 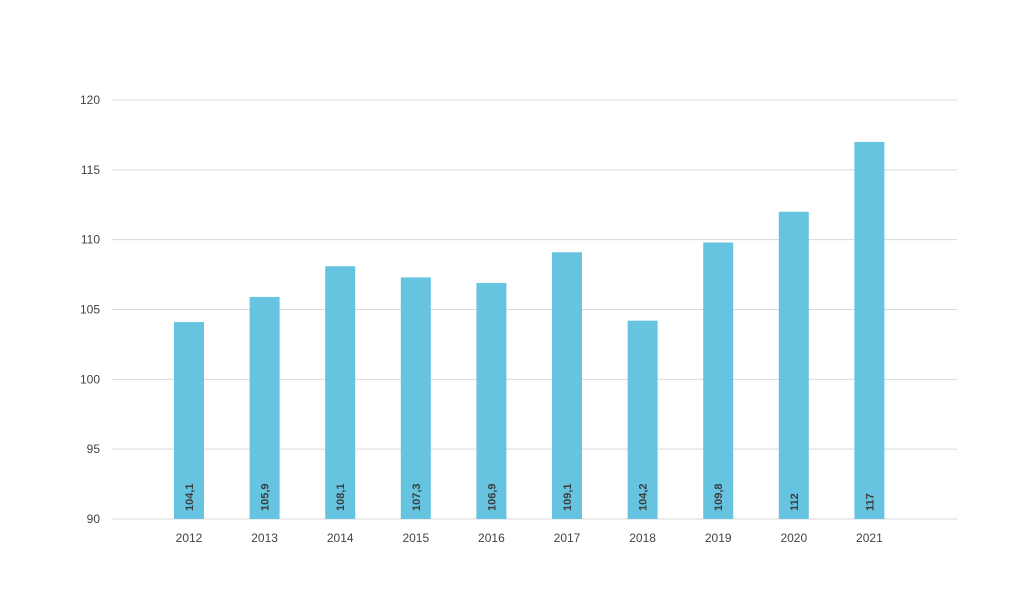 What do you see at coordinates (869, 538) in the screenshot?
I see `x-tick-label: 2021` at bounding box center [869, 538].